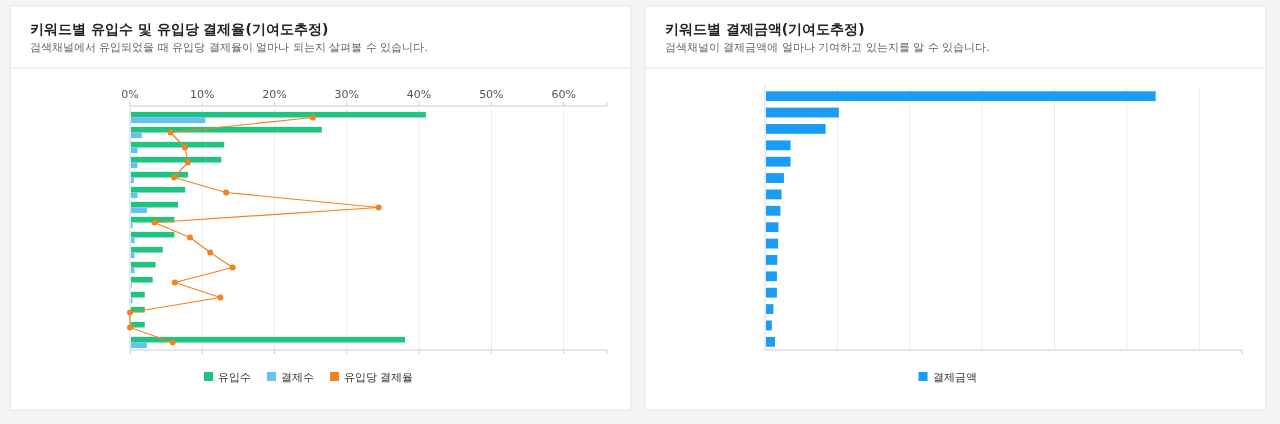  Describe the element at coordinates (274, 94) in the screenshot. I see `x-tick-label: 20%` at that location.